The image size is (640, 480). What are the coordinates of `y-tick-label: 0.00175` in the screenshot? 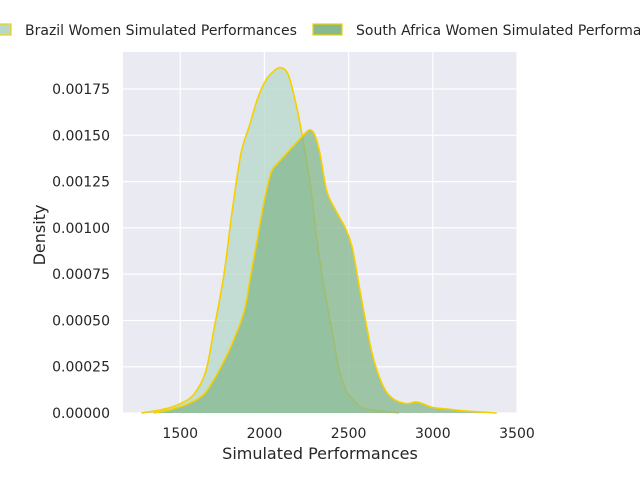 It's located at (81, 90).